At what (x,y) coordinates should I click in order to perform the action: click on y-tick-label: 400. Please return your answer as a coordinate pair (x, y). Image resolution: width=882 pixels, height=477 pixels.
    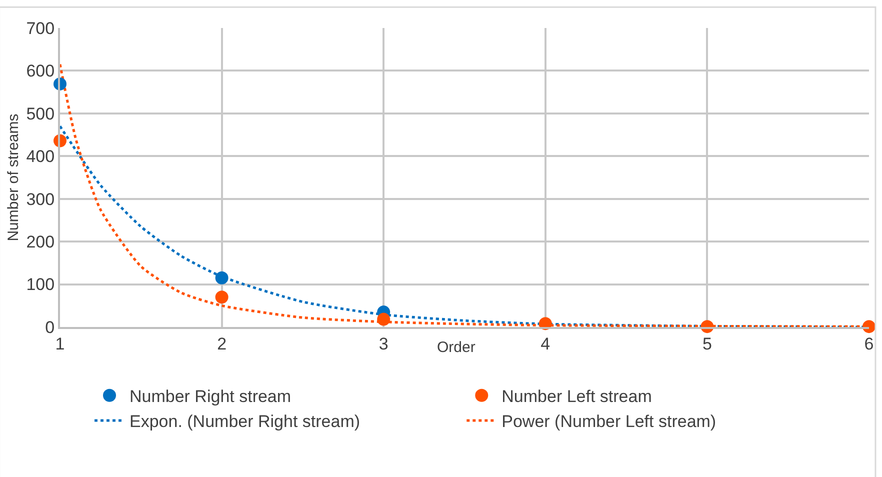
    Looking at the image, I should click on (40, 156).